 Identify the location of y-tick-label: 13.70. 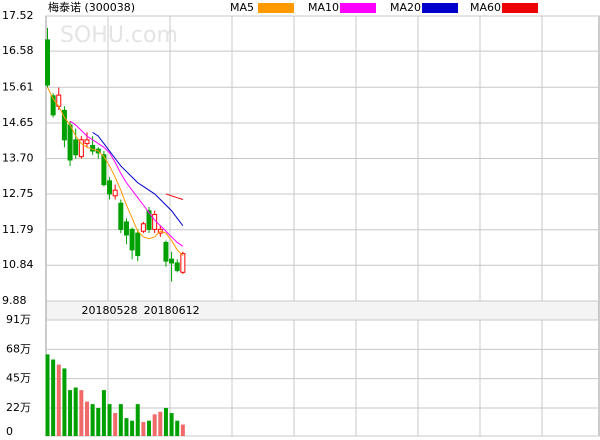
(18, 158).